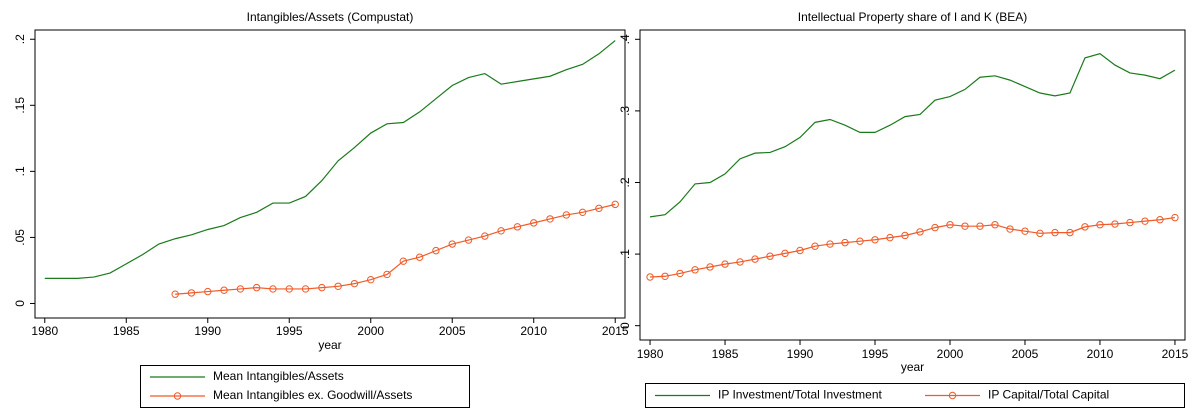 The height and width of the screenshot is (408, 1193). Describe the element at coordinates (625, 39) in the screenshot. I see `y-tick-label: .4` at that location.